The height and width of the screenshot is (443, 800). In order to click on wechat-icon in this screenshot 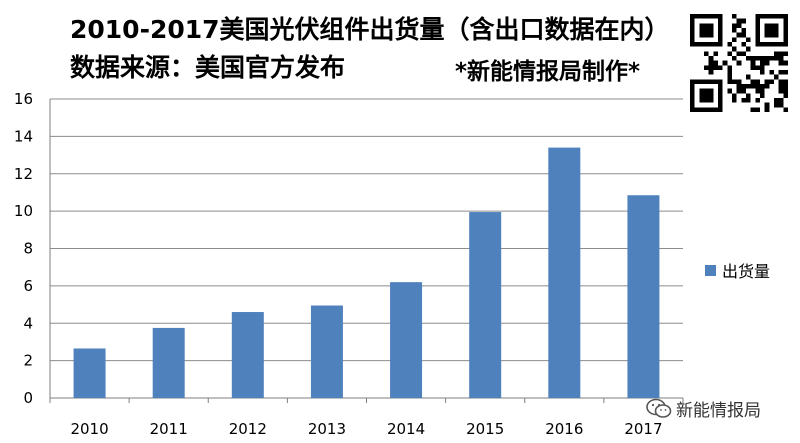, I will do `click(659, 408)`.